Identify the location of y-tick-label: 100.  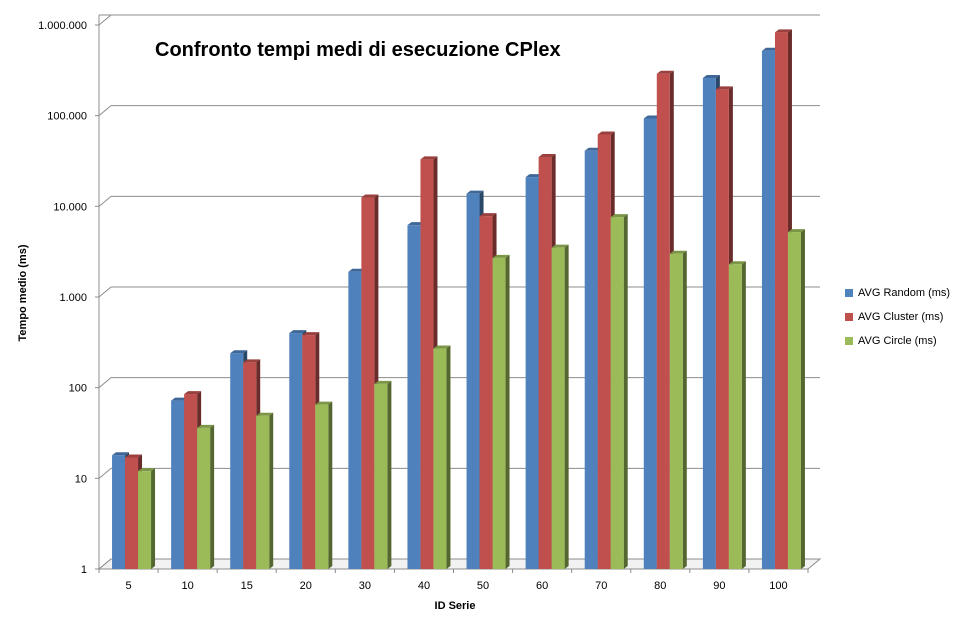
(78, 389).